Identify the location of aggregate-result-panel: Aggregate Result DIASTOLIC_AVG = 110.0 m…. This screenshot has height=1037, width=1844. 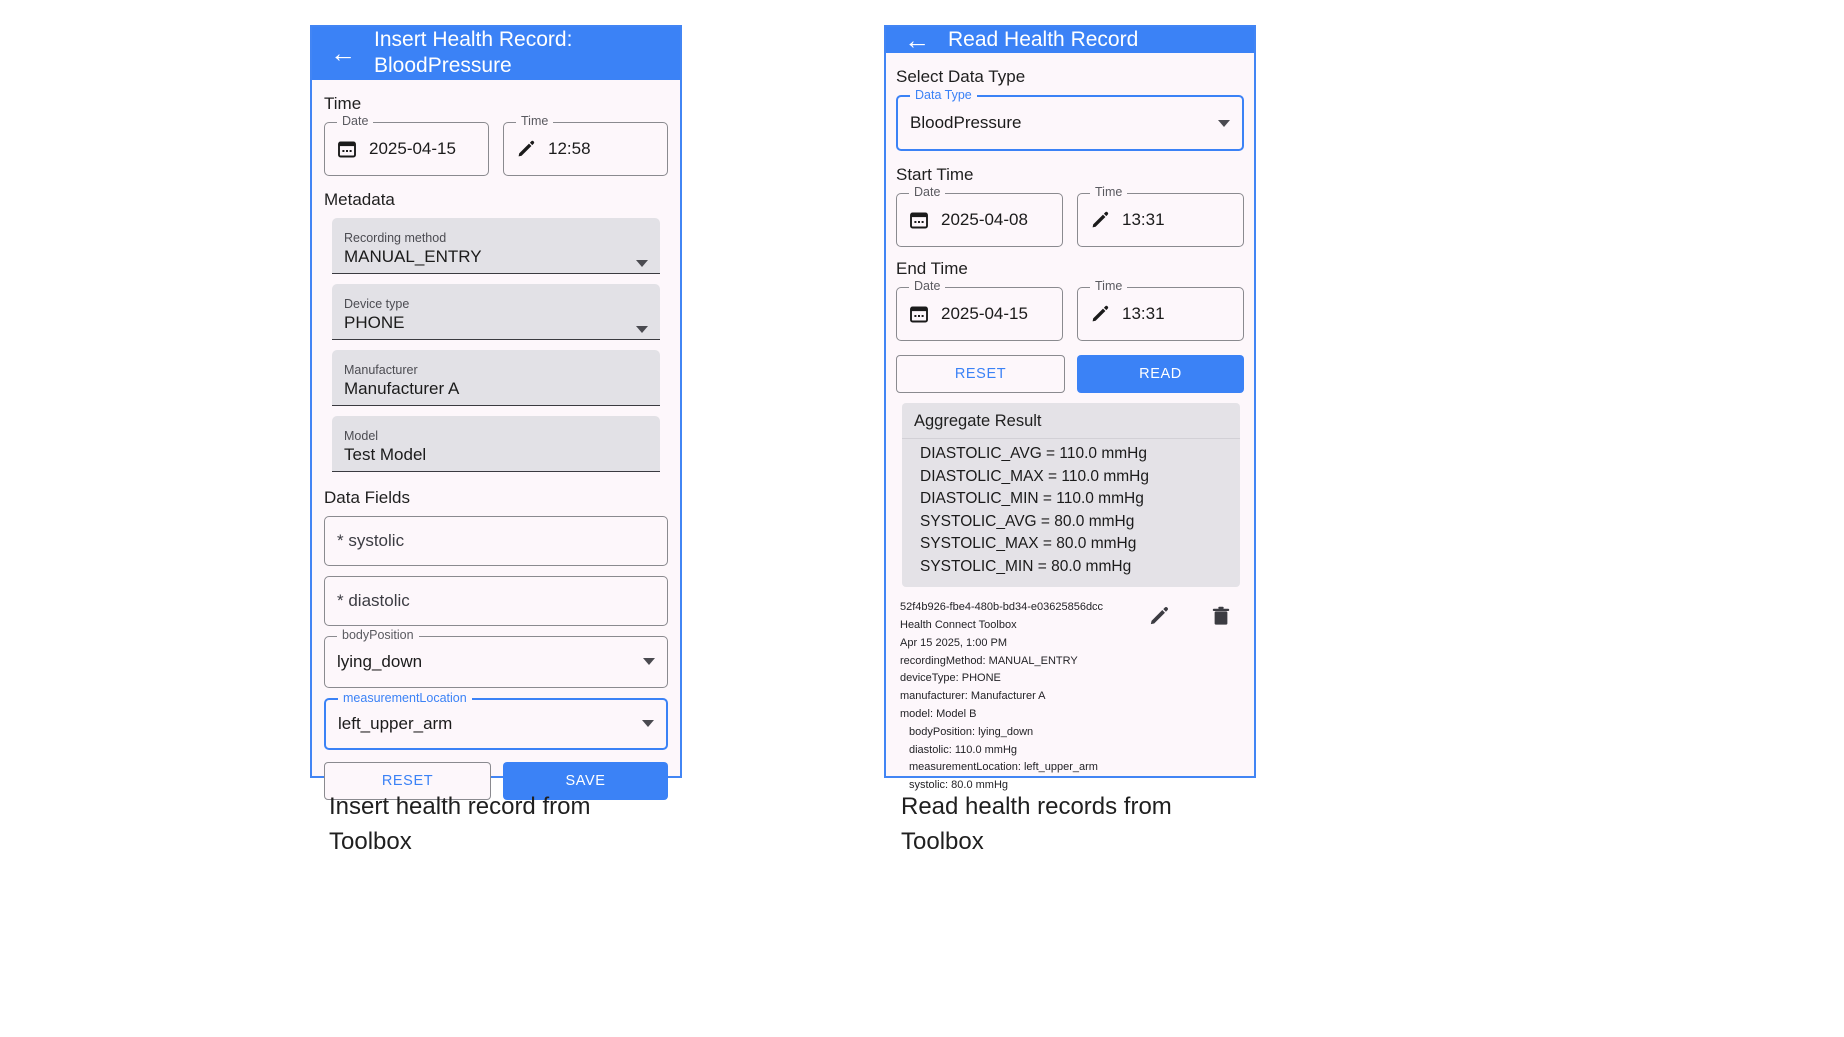
(1071, 495).